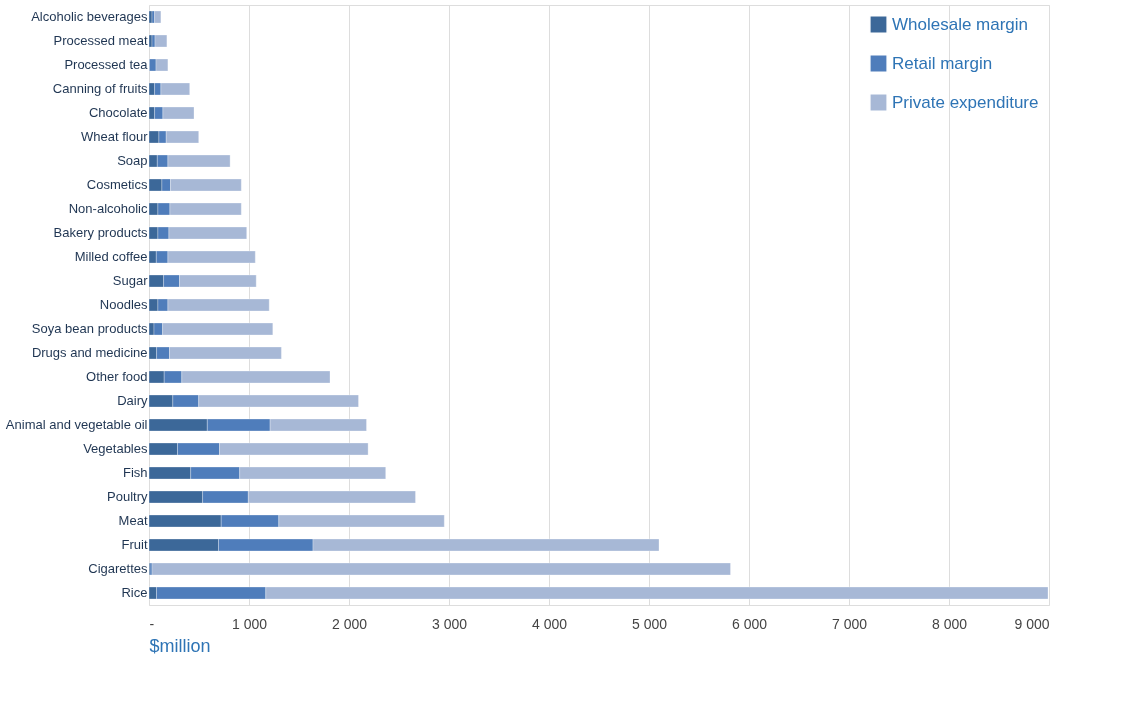 This screenshot has height=717, width=1146. What do you see at coordinates (135, 472) in the screenshot?
I see `y-tick-label: Fish` at bounding box center [135, 472].